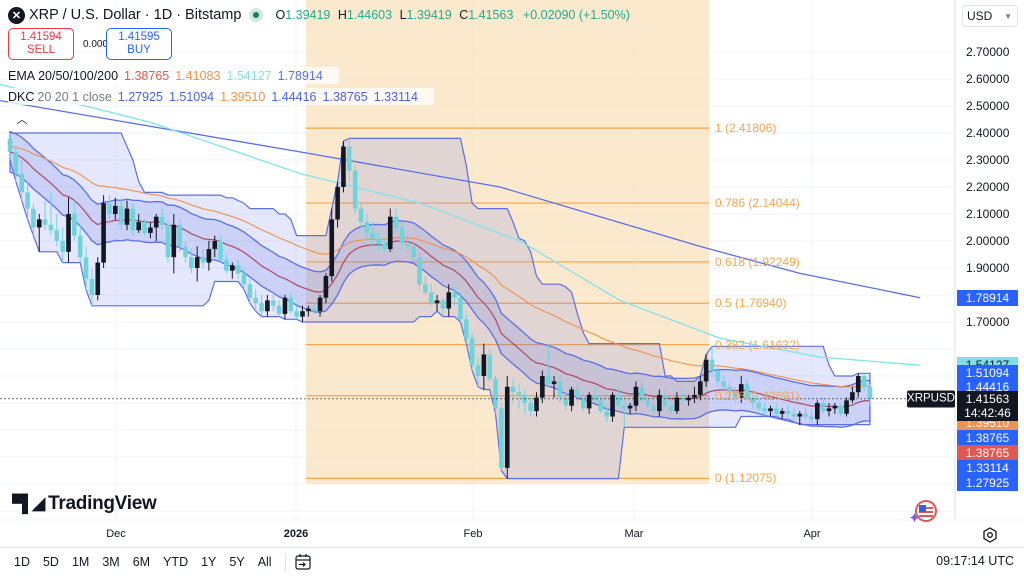 This screenshot has height=576, width=1024. Describe the element at coordinates (209, 562) in the screenshot. I see `range-button-1y: 1Y` at that location.